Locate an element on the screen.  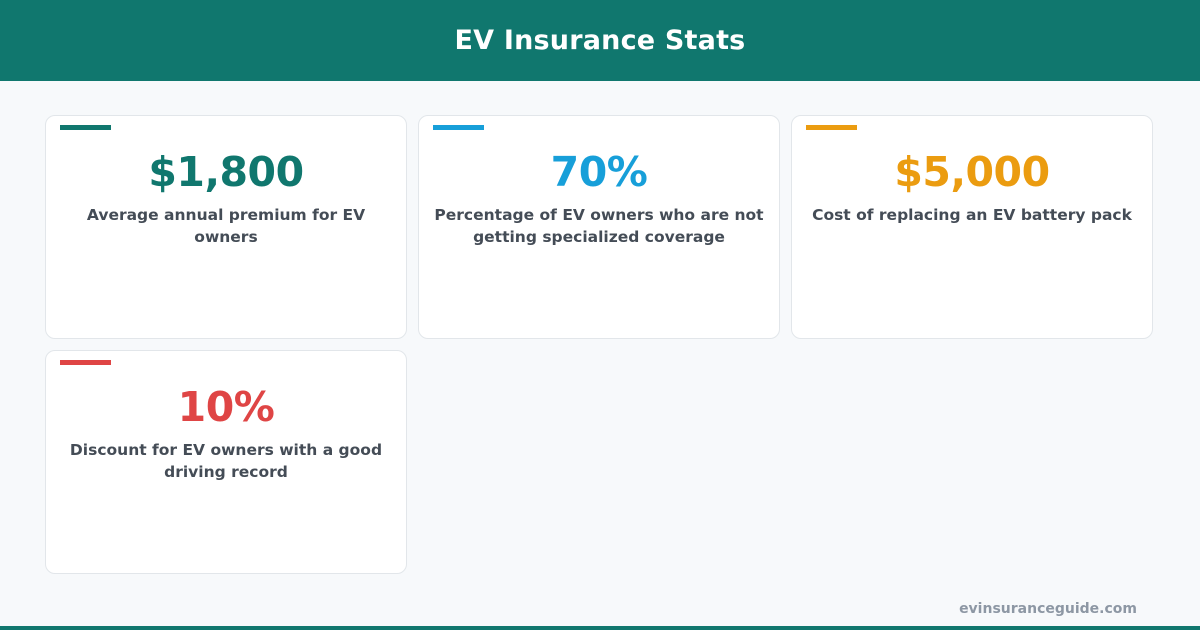
stat-description: Average annual premium for EV owners is located at coordinates (226, 226).